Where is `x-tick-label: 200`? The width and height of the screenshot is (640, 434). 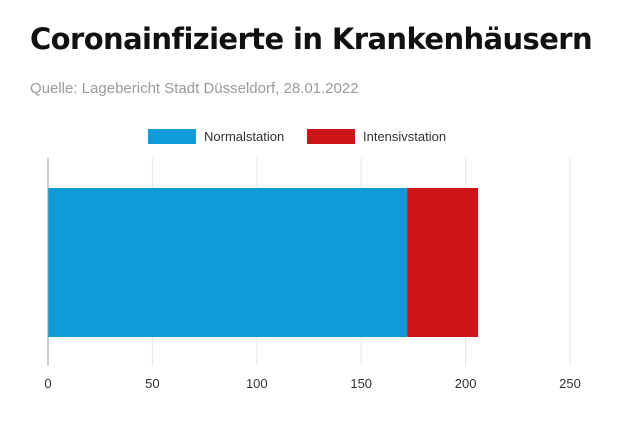
x-tick-label: 200 is located at coordinates (466, 383).